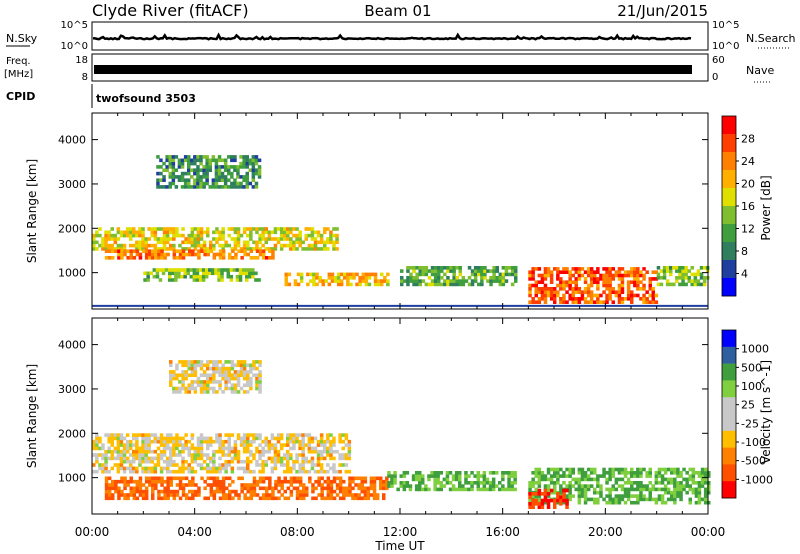  I want to click on colorbar-tick-label: -500, so click(753, 461).